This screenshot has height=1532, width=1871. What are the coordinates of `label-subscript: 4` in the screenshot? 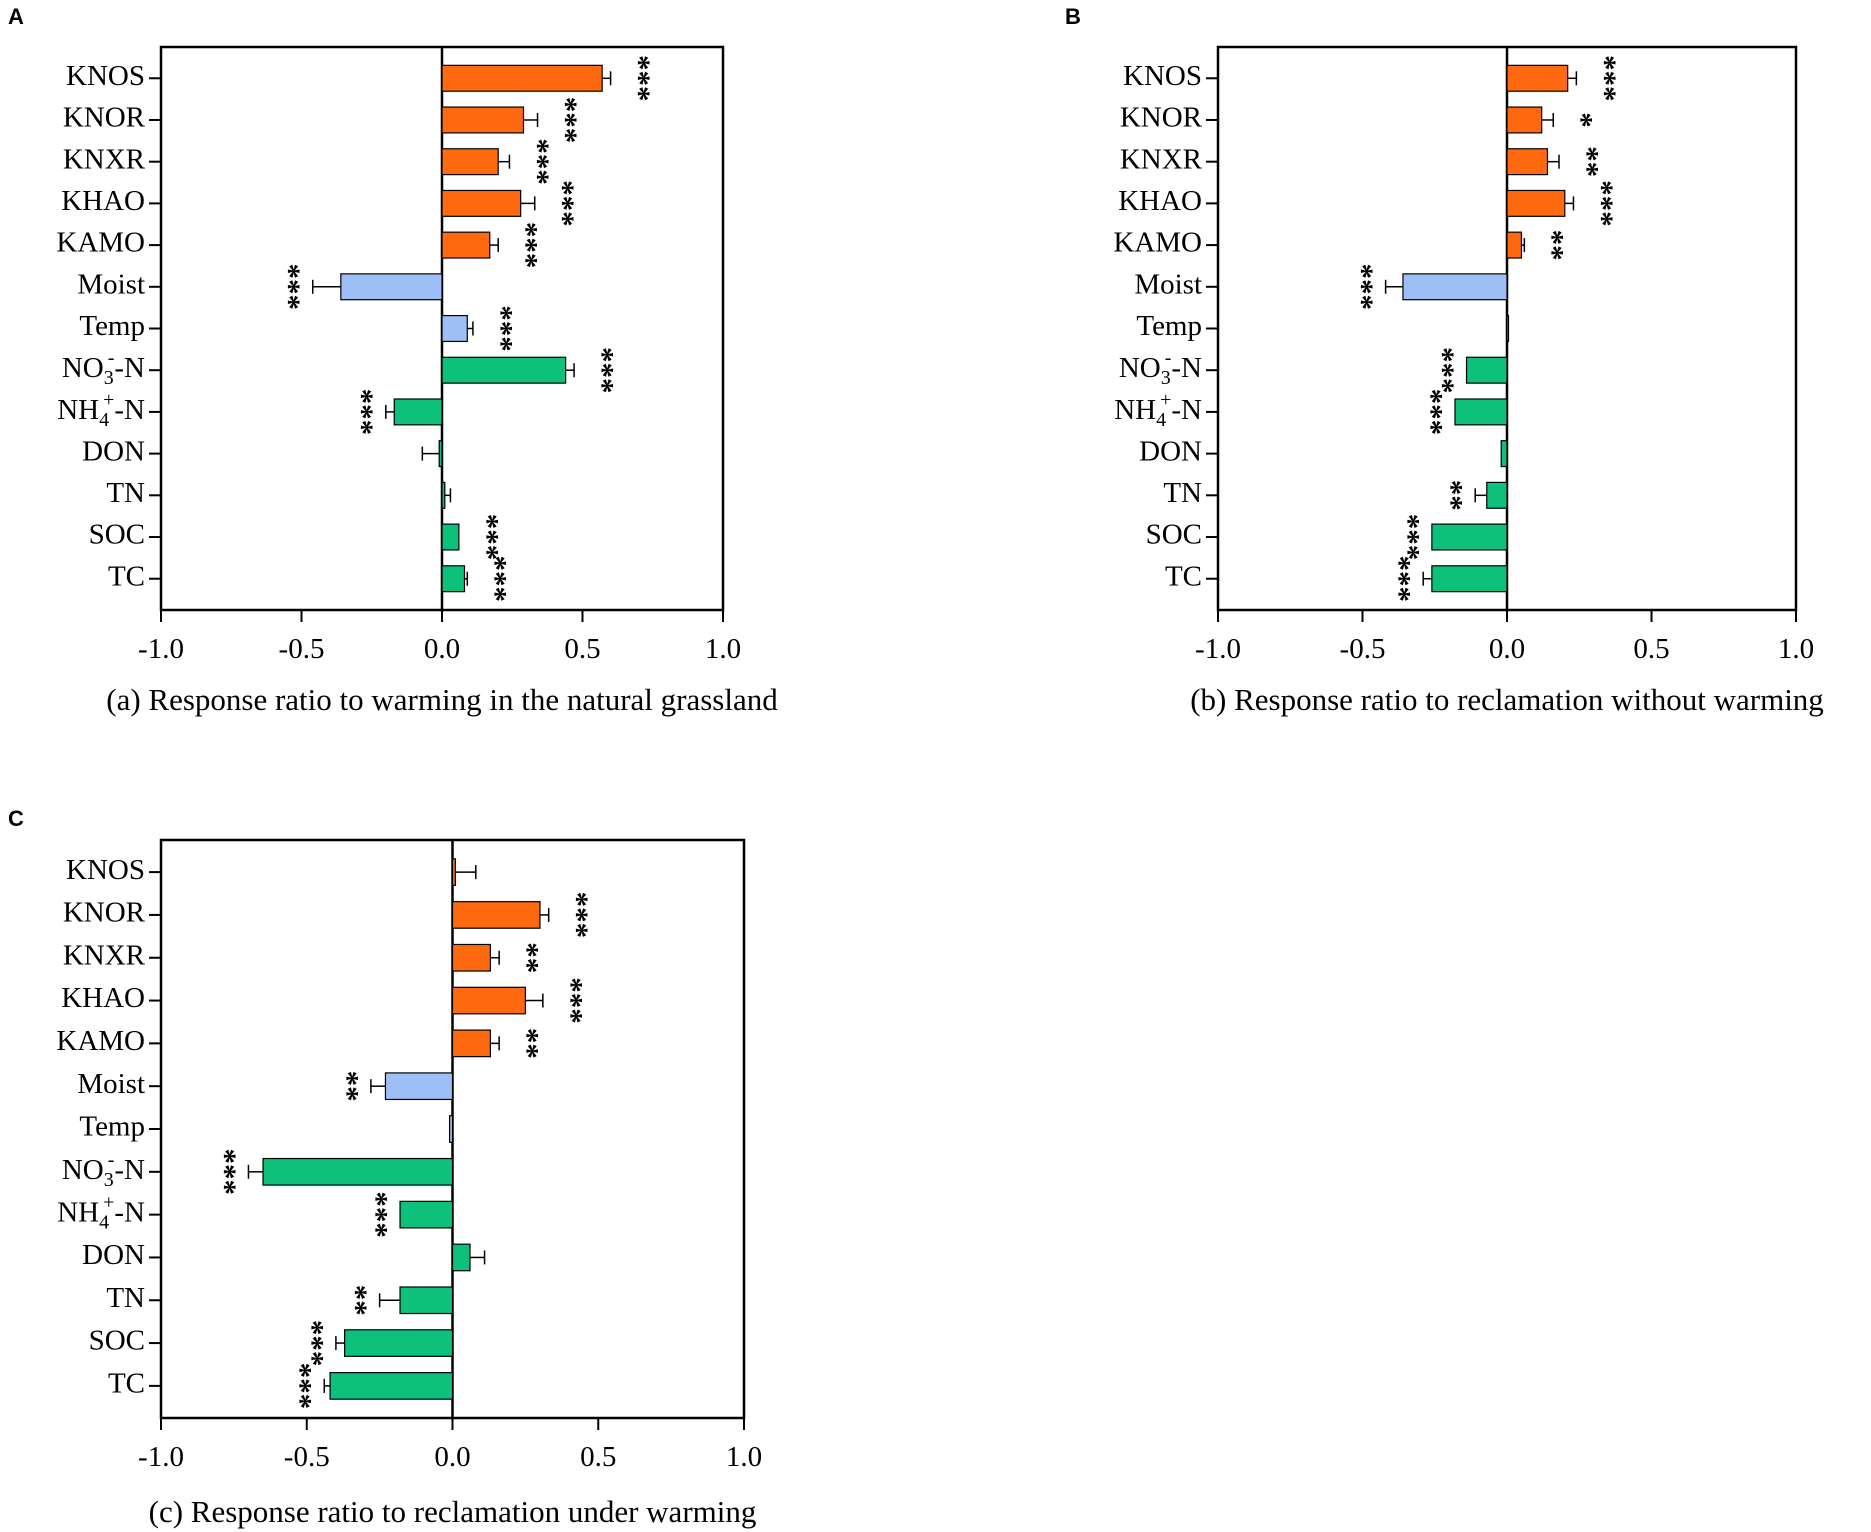 It's located at (104, 1222).